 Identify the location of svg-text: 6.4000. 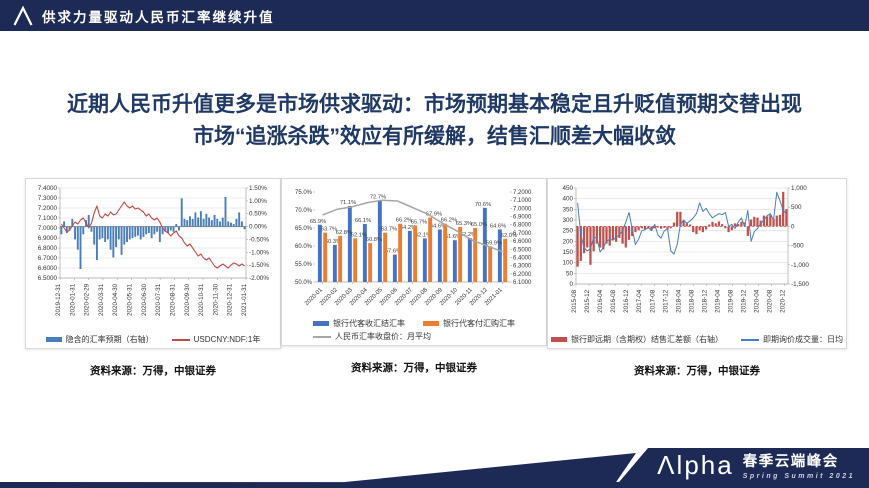
(522, 258).